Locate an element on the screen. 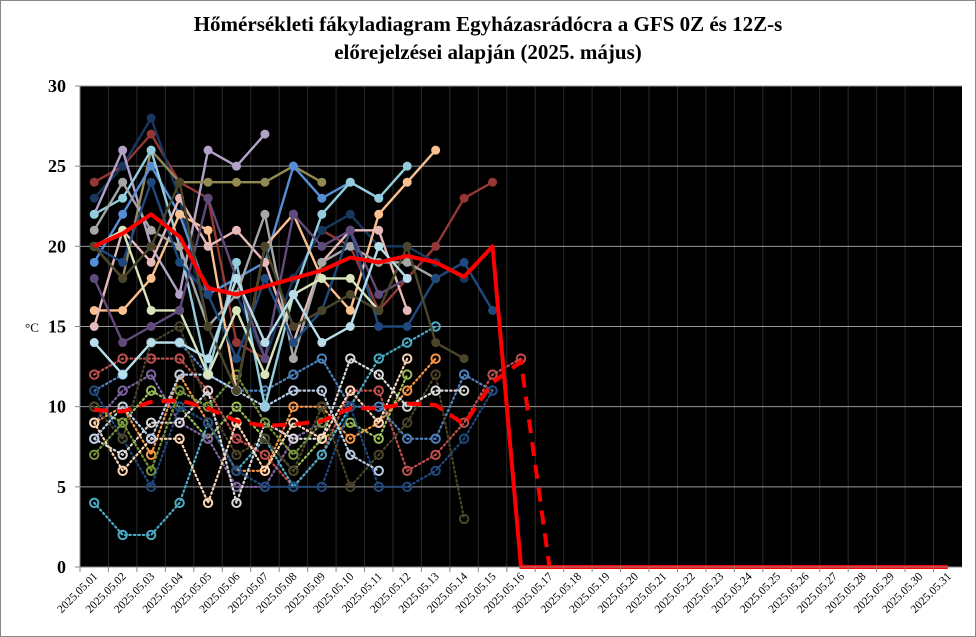 Image resolution: width=976 pixels, height=637 pixels. min-member-series-line is located at coordinates (251, 431).